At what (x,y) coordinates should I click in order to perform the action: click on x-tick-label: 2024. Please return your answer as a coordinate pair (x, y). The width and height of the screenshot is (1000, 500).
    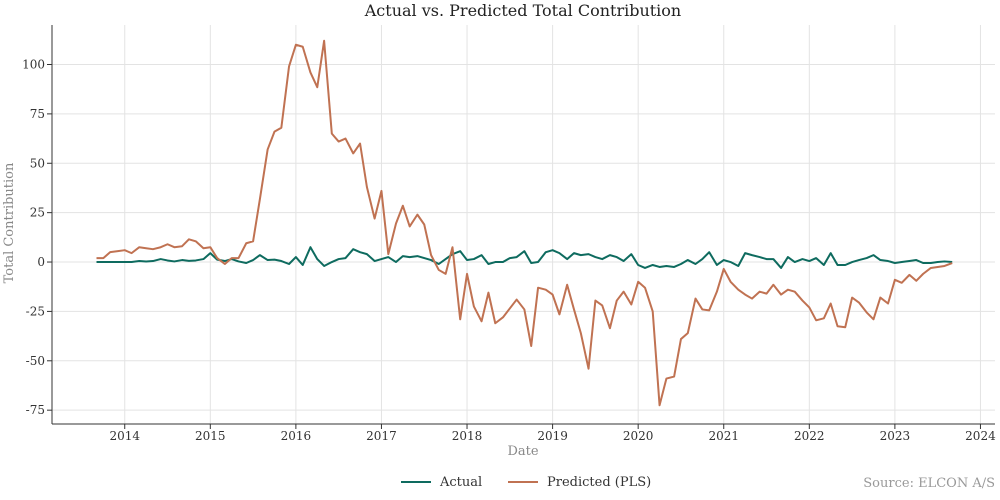
    Looking at the image, I should click on (980, 436).